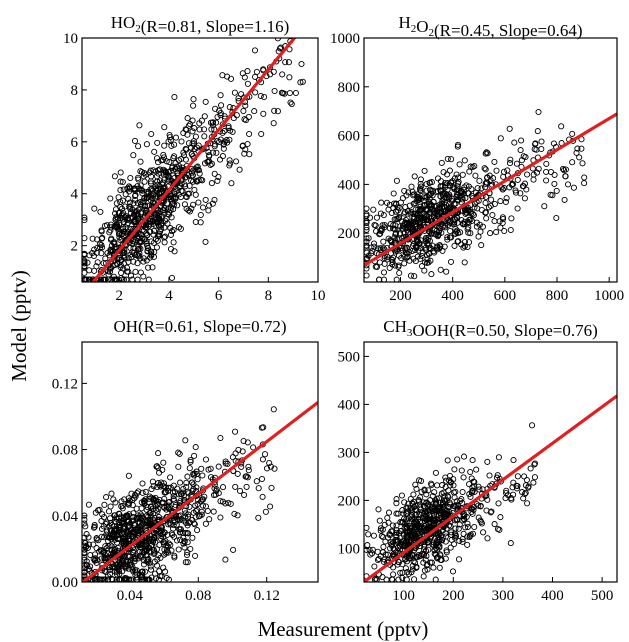 The height and width of the screenshot is (642, 629). Describe the element at coordinates (349, 549) in the screenshot. I see `y-tick-label: 100` at that location.